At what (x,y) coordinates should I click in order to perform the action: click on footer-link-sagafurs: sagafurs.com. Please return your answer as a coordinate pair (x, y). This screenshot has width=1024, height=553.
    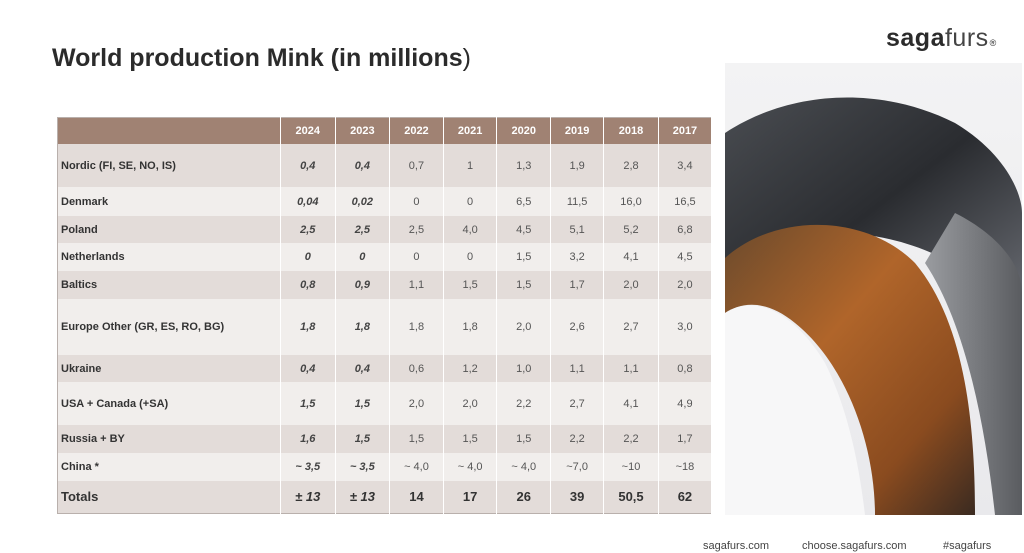
    Looking at the image, I should click on (736, 546).